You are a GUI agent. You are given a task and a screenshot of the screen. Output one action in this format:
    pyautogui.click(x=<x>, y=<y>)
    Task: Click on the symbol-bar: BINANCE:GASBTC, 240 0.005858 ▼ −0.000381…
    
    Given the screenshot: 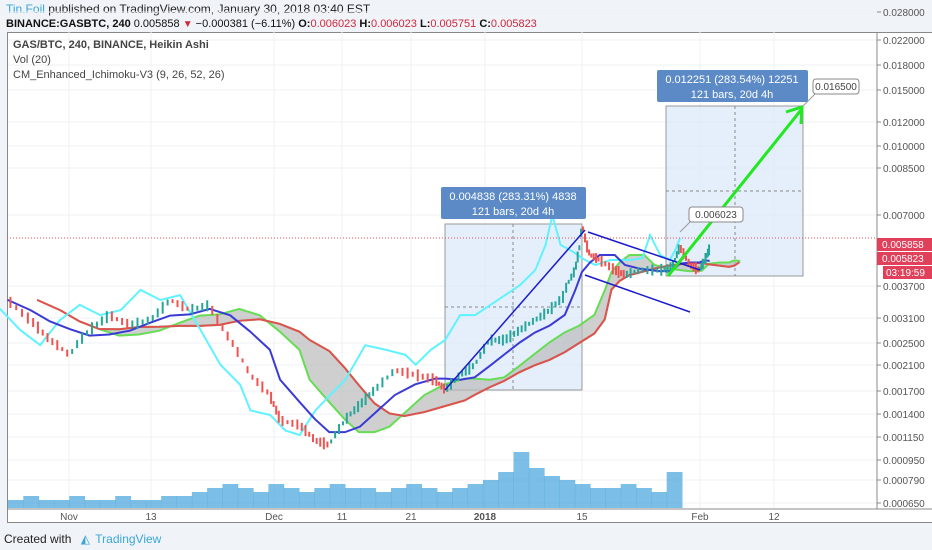 What is the action you would take?
    pyautogui.click(x=271, y=24)
    